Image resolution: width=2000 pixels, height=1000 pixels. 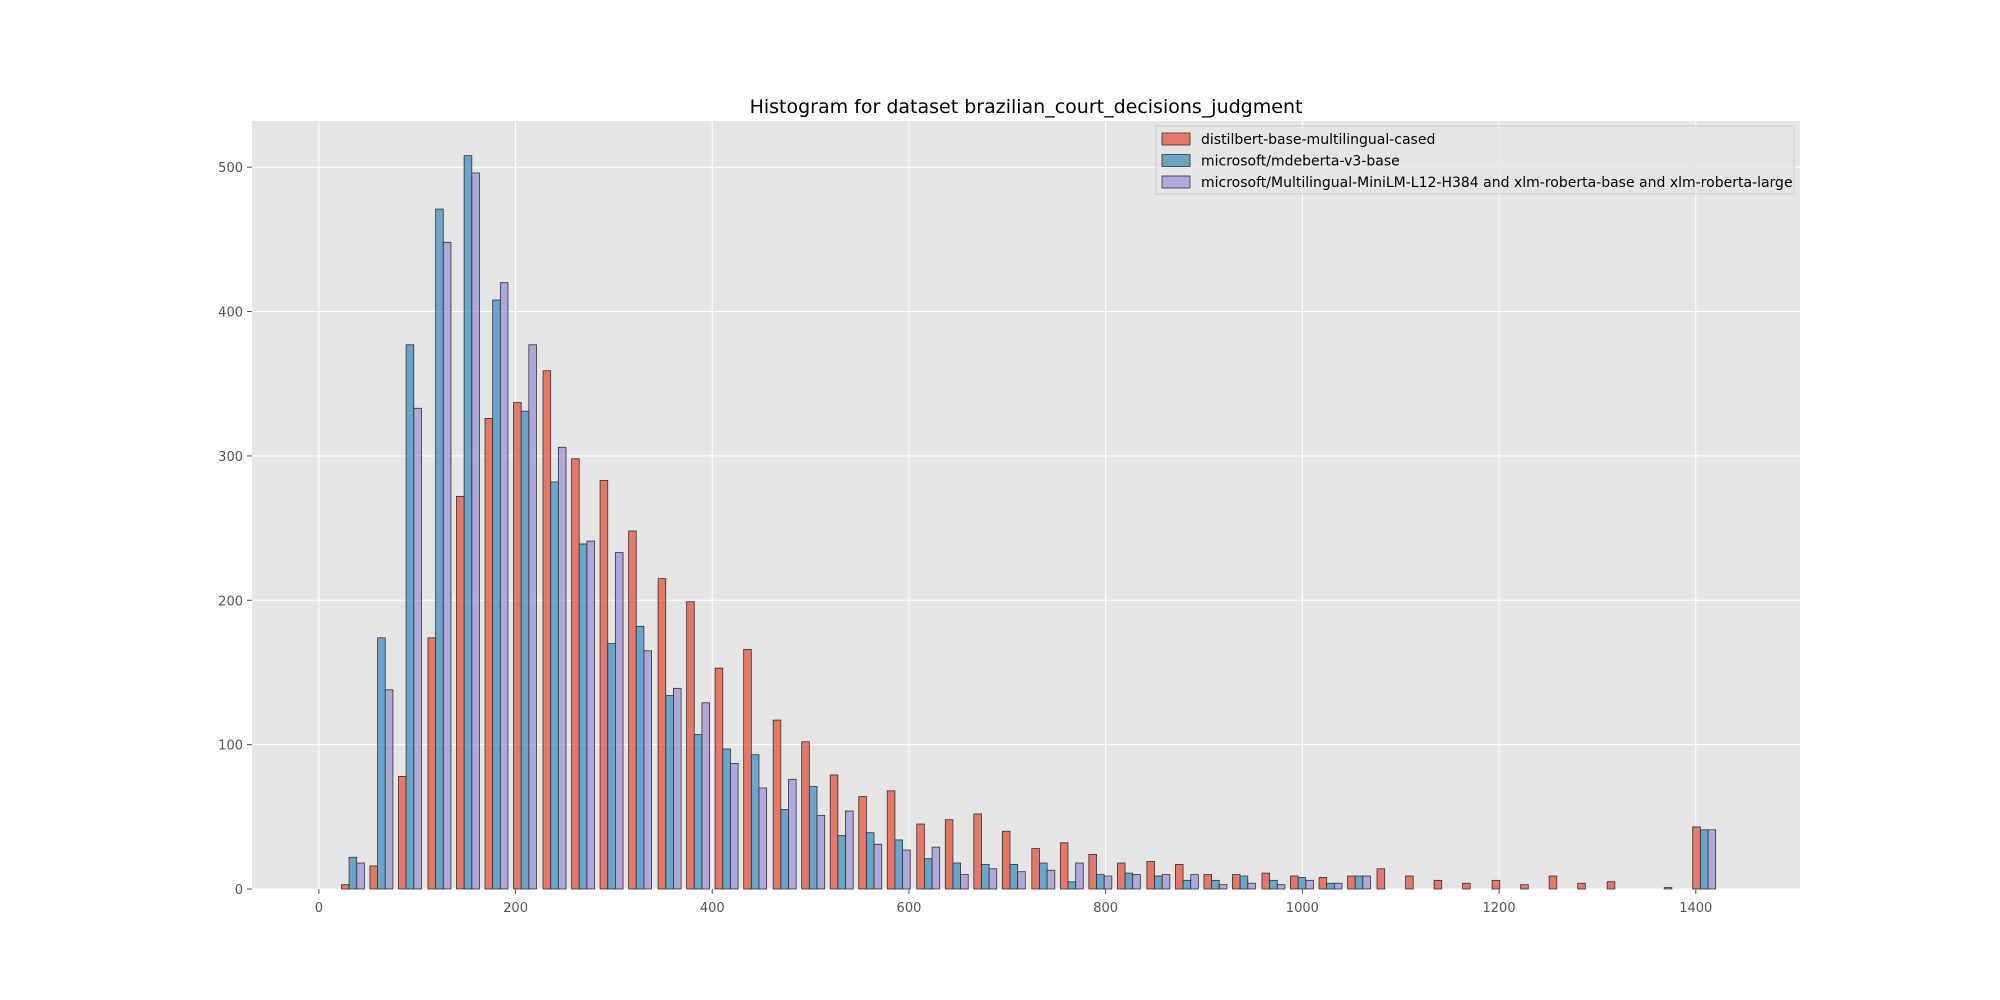 I want to click on y-tick-label: 500, so click(x=230, y=168).